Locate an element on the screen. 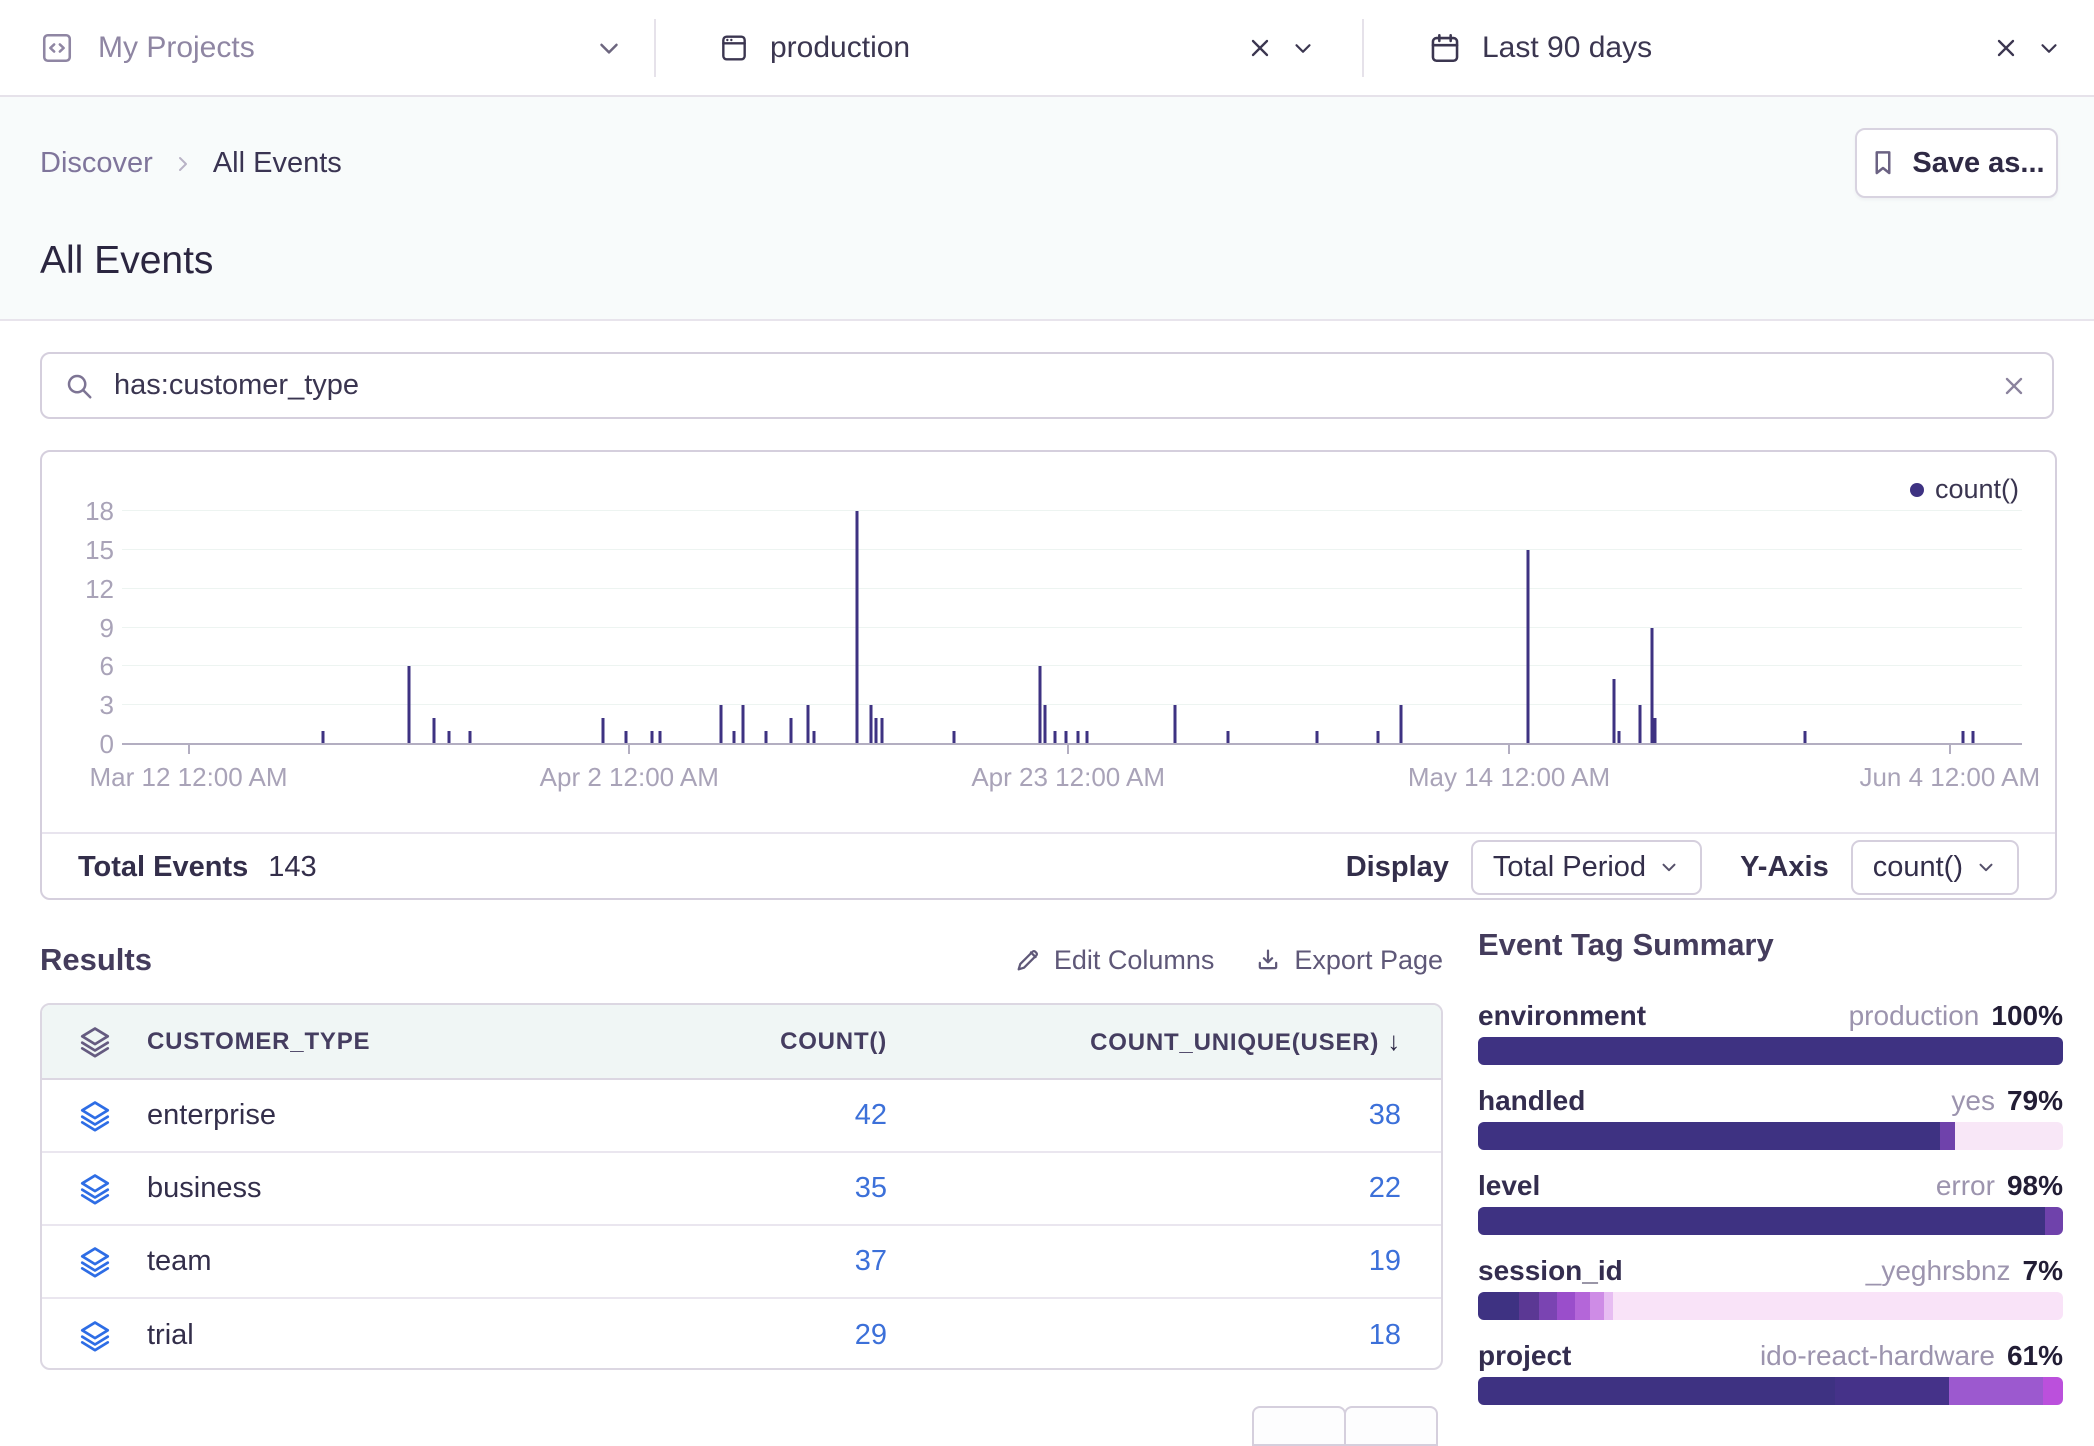  total-events: Total Events 143 is located at coordinates (197, 867).